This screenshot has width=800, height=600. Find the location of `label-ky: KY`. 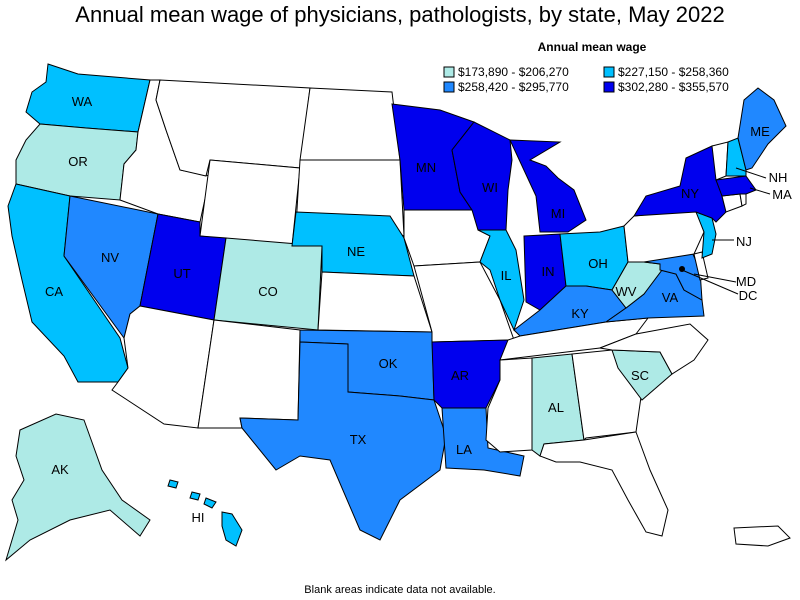

label-ky: KY is located at coordinates (580, 313).